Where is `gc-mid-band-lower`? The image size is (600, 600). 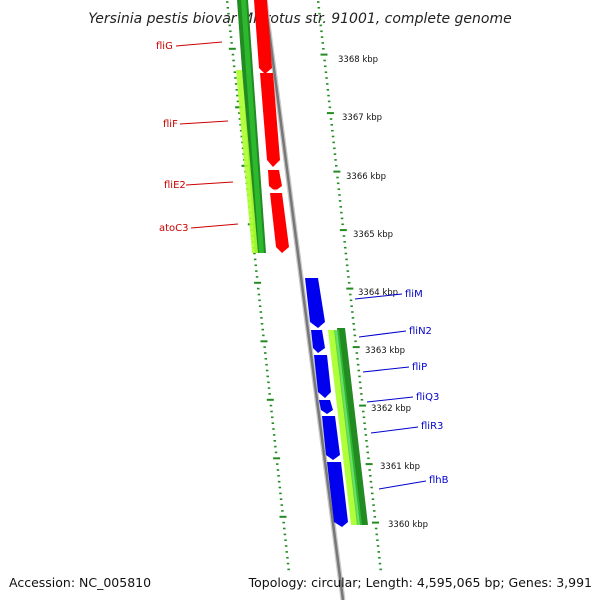
gc-mid-band-lower is located at coordinates (348, 427).